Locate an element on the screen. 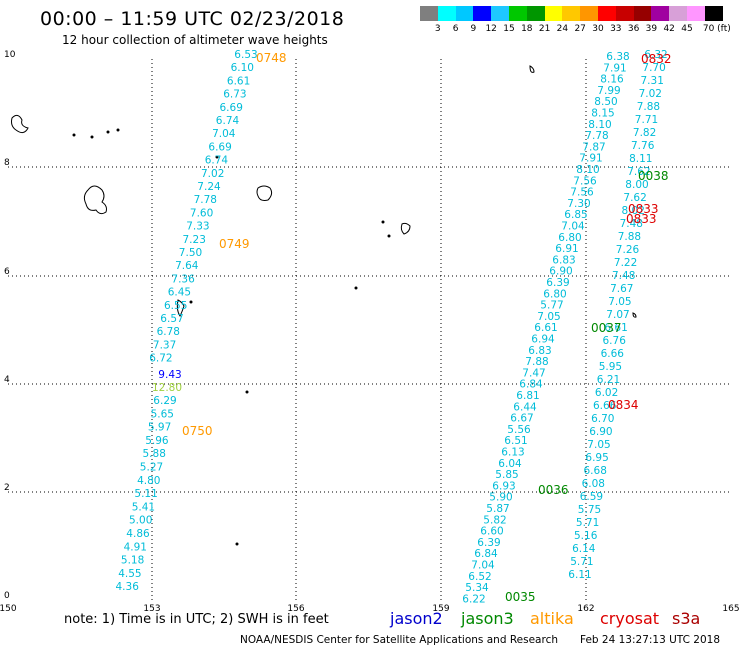  pass-time-label: 0749 is located at coordinates (234, 244).